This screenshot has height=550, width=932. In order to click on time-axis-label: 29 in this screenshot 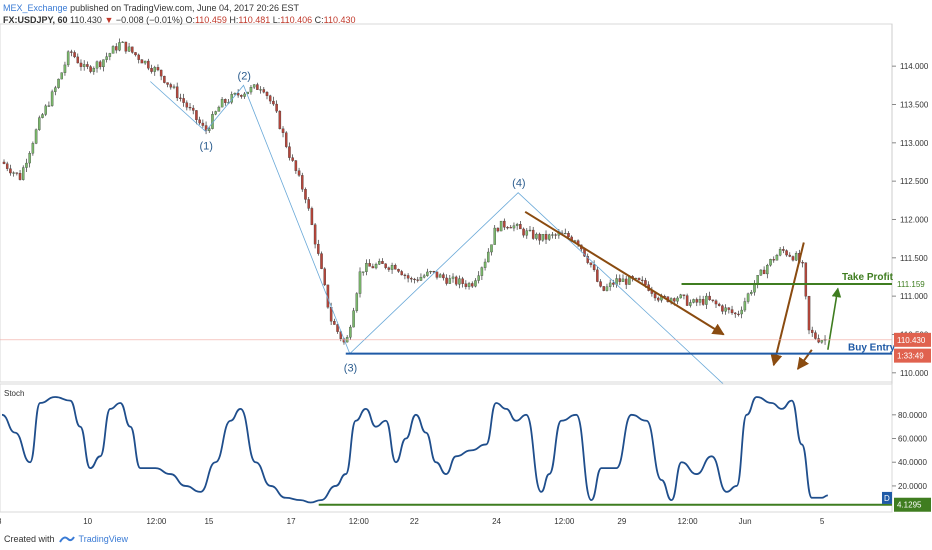, I will do `click(621, 521)`.